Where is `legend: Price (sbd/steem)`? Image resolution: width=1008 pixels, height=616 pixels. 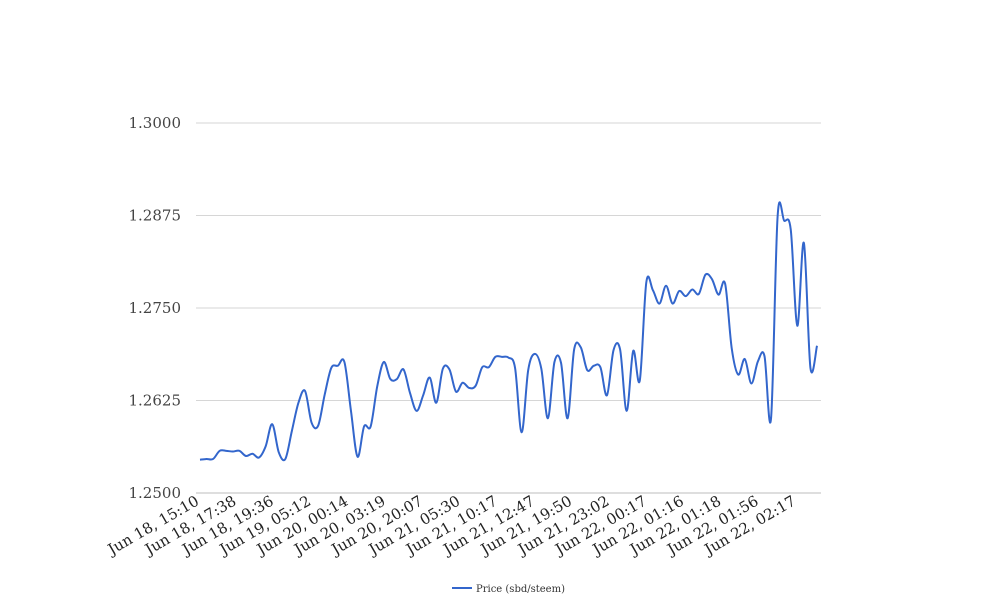
legend: Price (sbd/steem) is located at coordinates (508, 589).